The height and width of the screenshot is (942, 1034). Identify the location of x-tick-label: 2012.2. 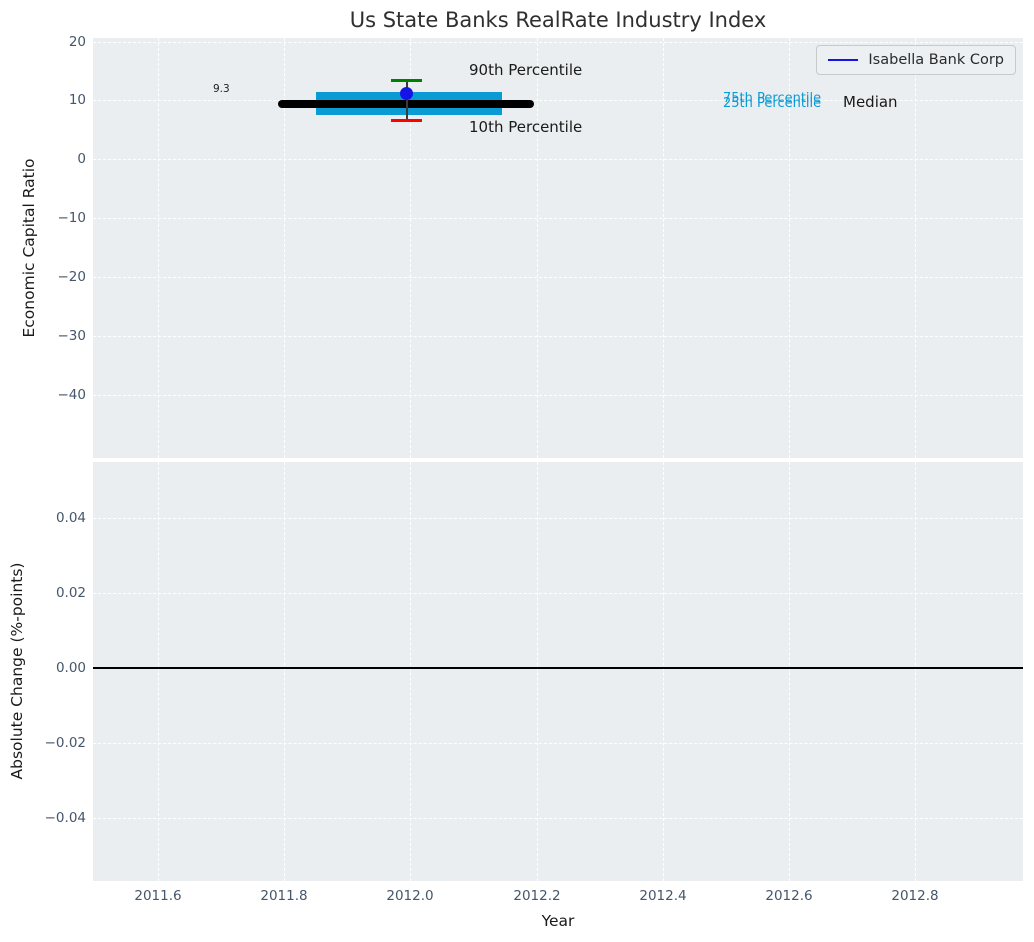
(537, 896).